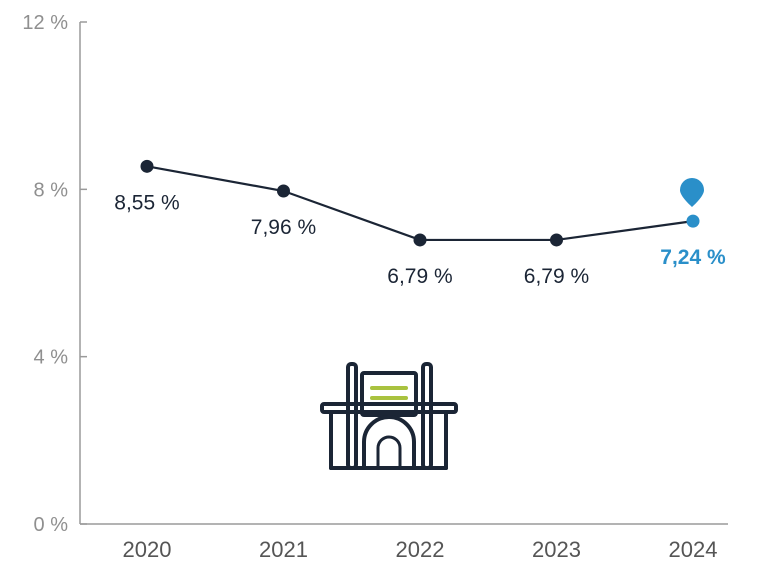  I want to click on series-line, so click(420, 203).